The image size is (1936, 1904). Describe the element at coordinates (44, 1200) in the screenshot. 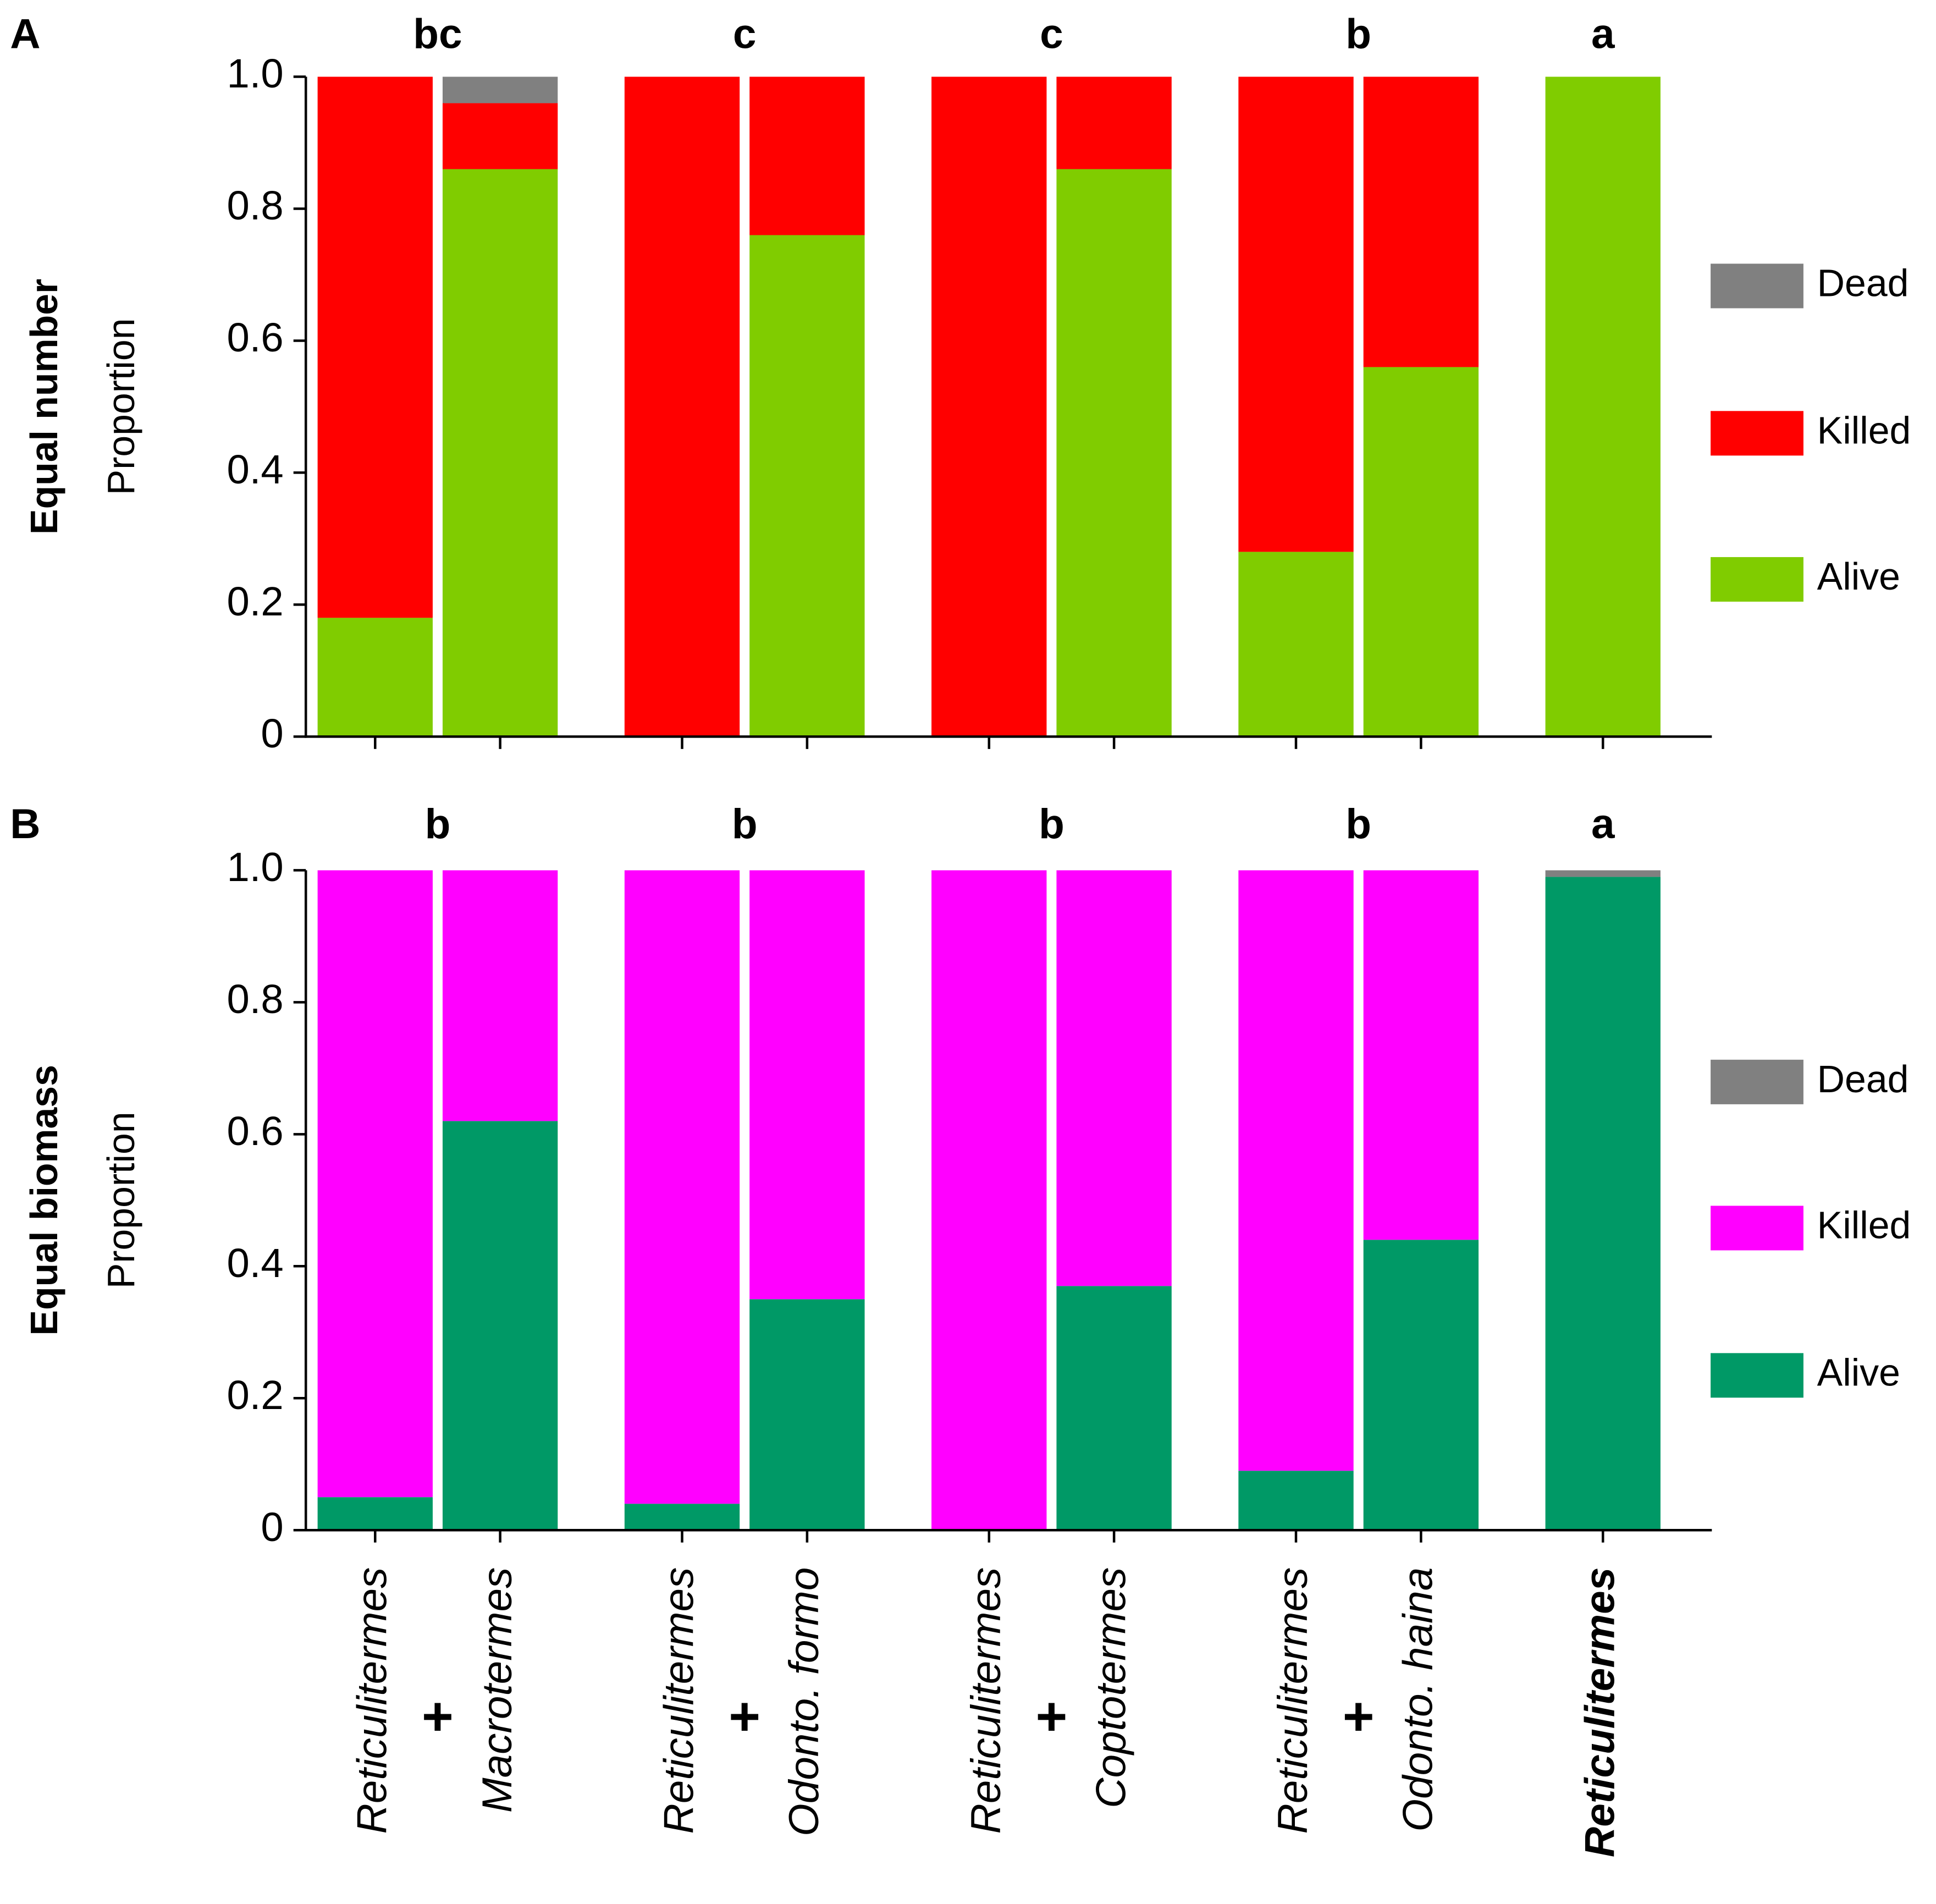

I see `row-label: Equal biomass` at that location.